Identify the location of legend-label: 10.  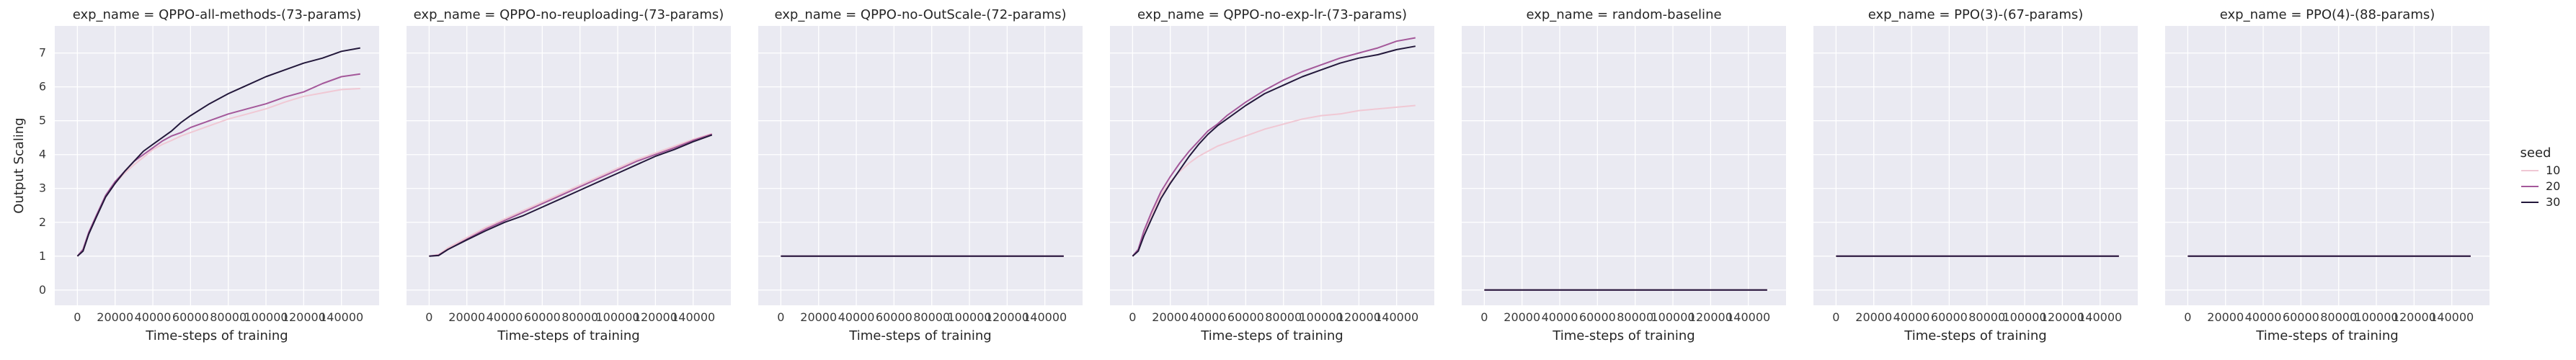
(2553, 170).